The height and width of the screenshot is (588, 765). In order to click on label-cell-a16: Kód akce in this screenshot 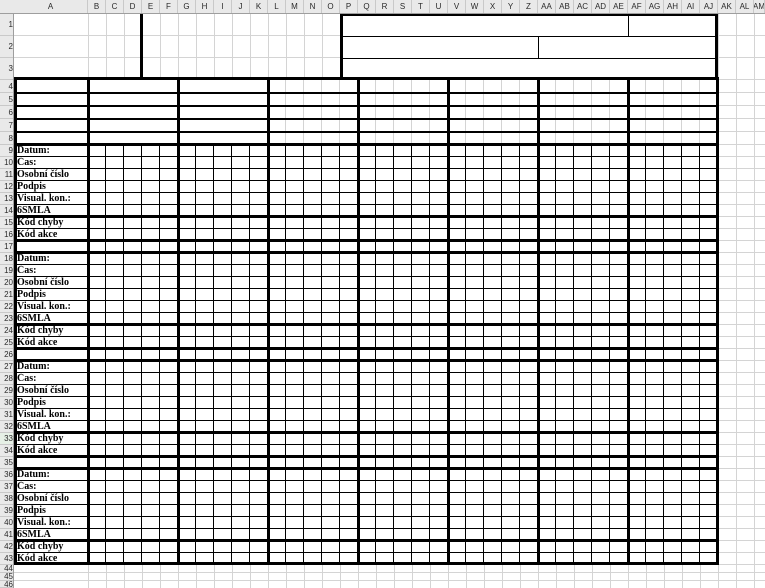, I will do `click(37, 234)`.